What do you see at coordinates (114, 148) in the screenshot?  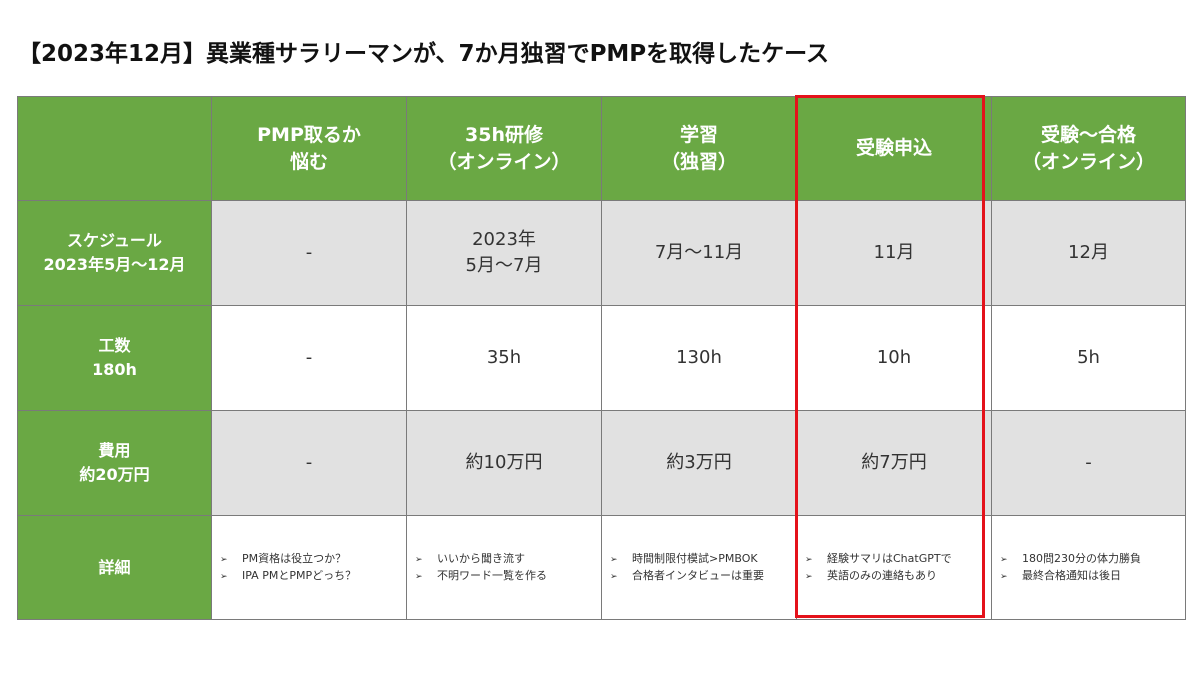 I see `header-corner-cell` at bounding box center [114, 148].